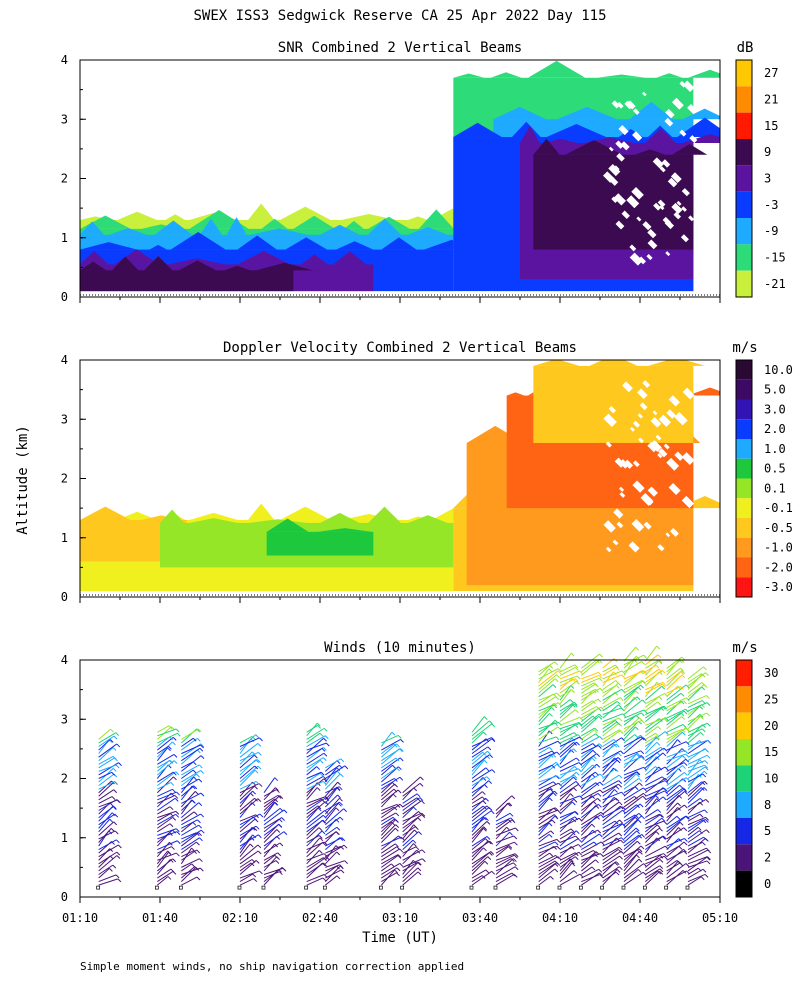 This screenshot has height=1000, width=800. What do you see at coordinates (778, 587) in the screenshot?
I see `colorbar-label: -3.0` at bounding box center [778, 587].